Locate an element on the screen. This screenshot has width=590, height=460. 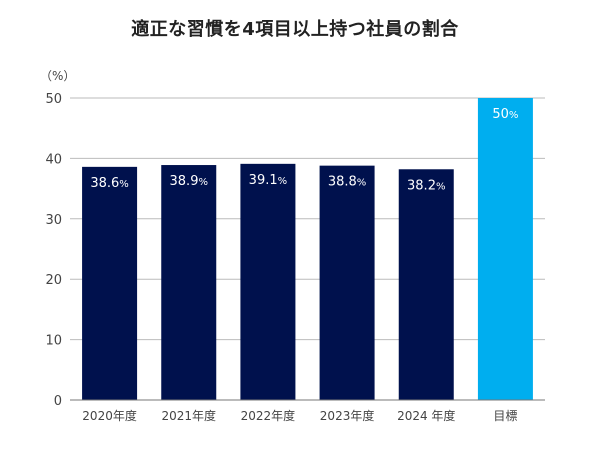
data-label: 50% is located at coordinates (505, 114).